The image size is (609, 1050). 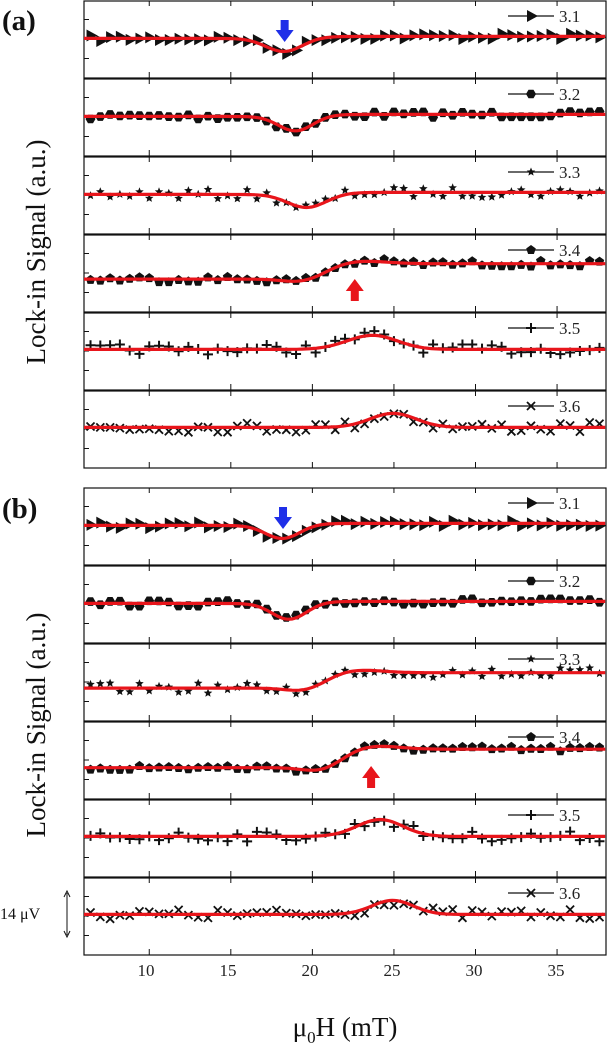 What do you see at coordinates (310, 970) in the screenshot?
I see `x-tick-label: 20` at bounding box center [310, 970].